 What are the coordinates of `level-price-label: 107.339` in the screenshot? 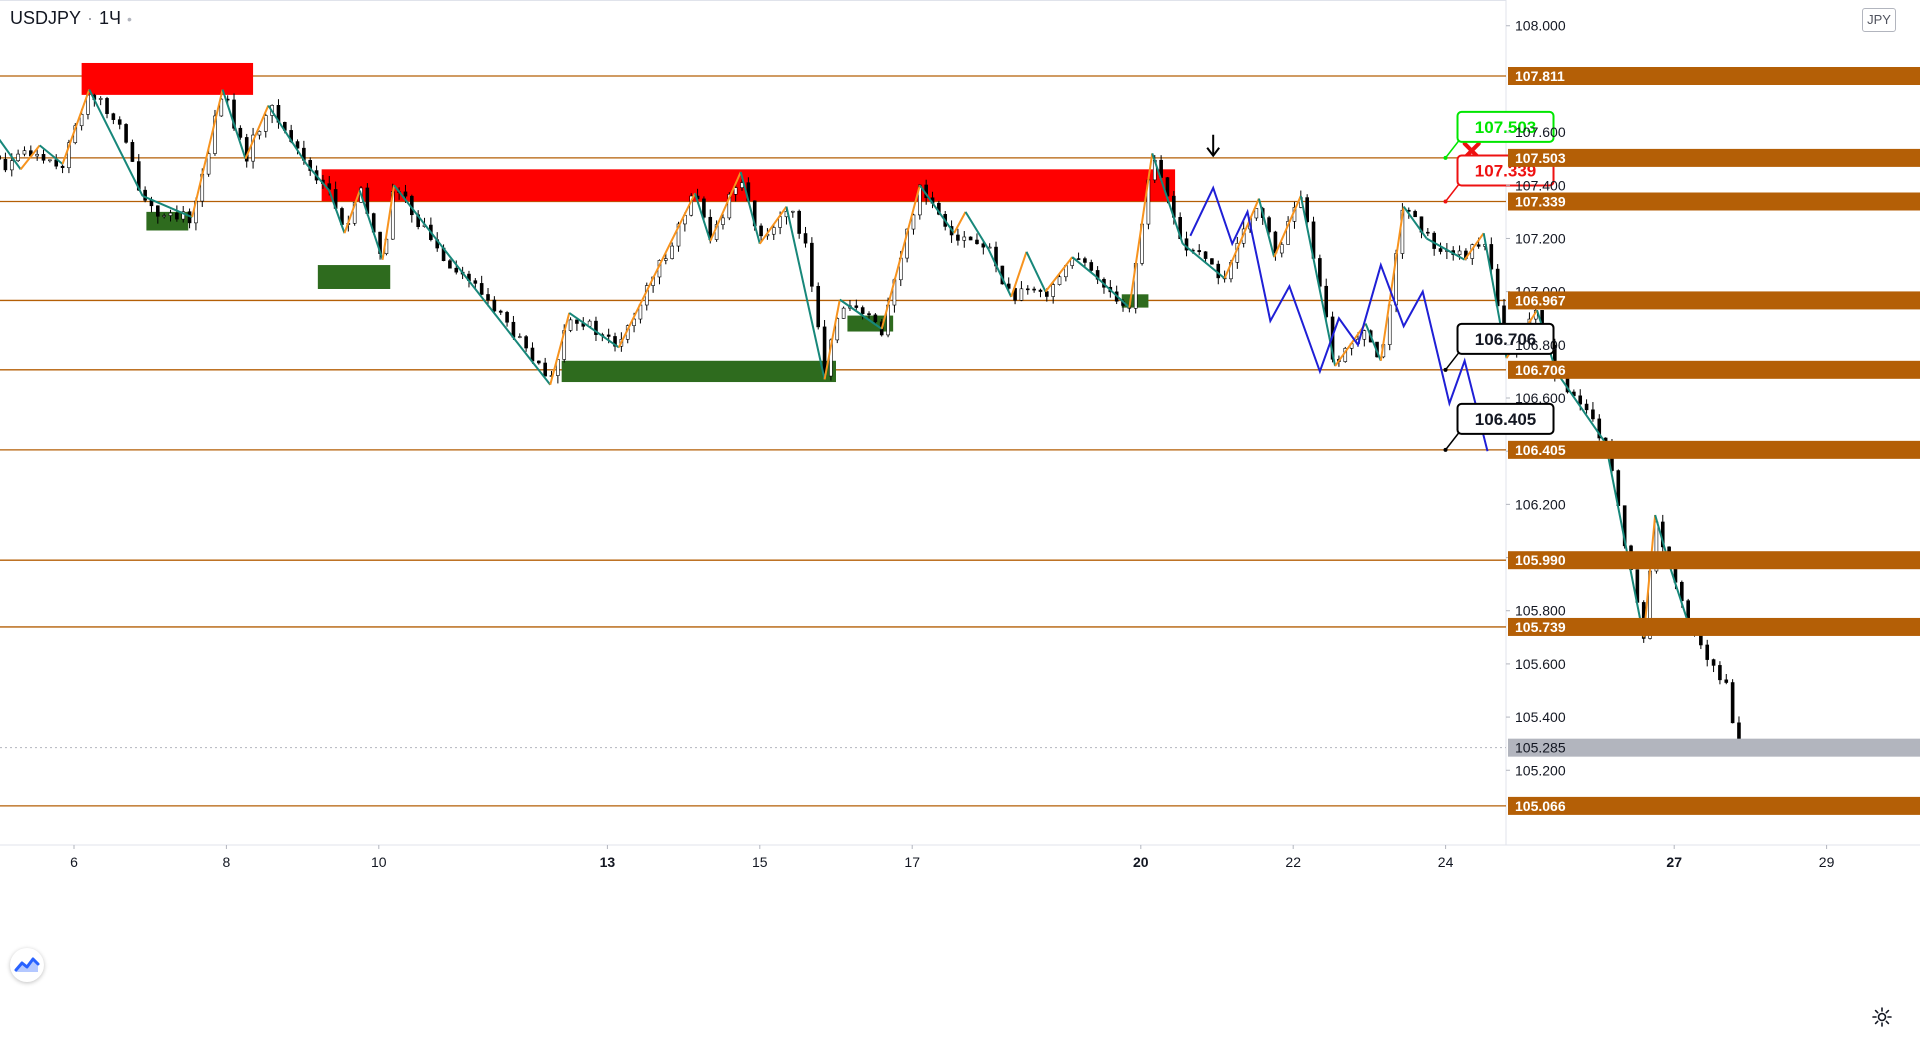 It's located at (1540, 202).